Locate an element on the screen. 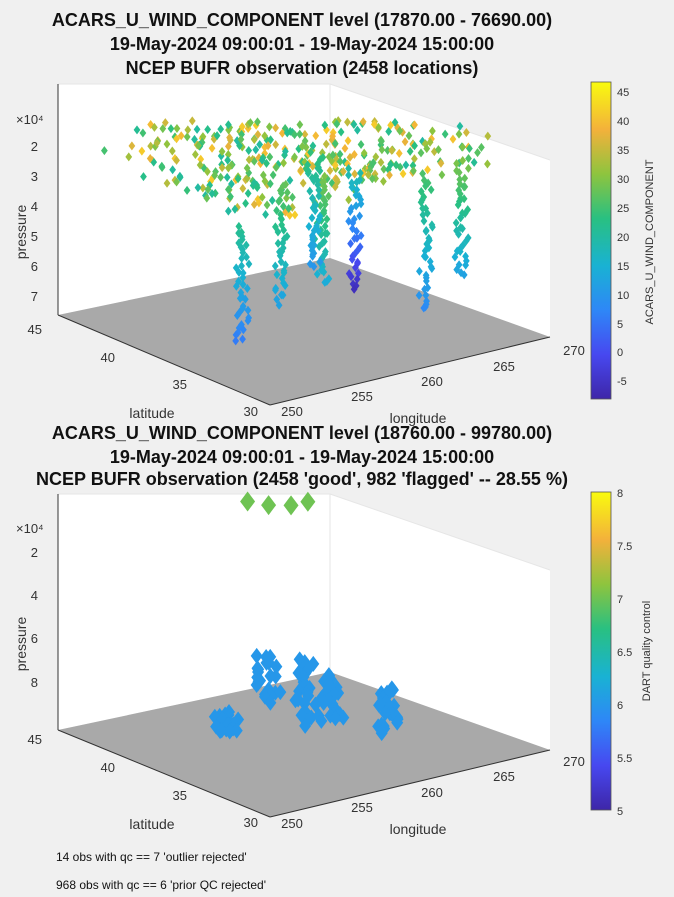  panel-2-x-tick: 265 is located at coordinates (504, 776).